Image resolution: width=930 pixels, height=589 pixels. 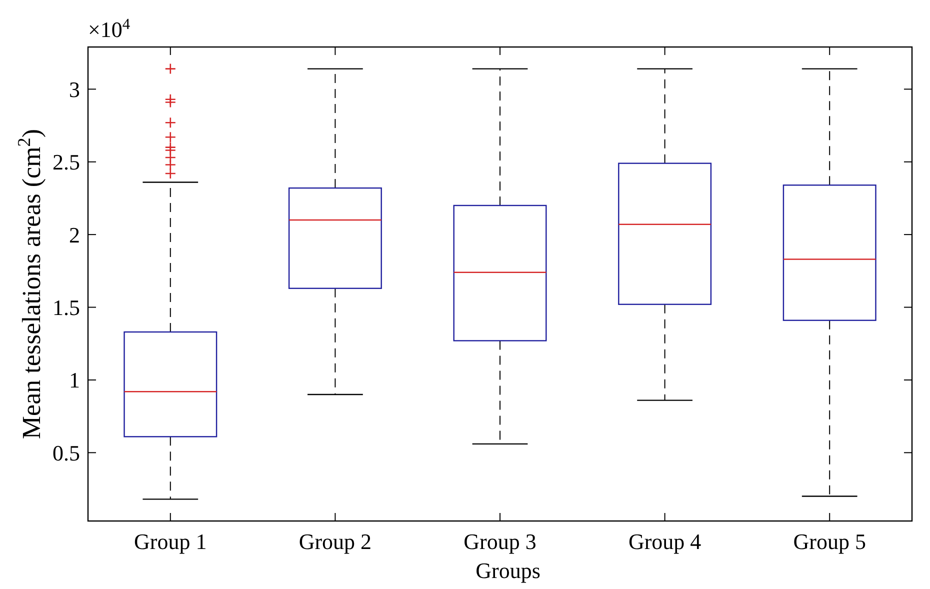 What do you see at coordinates (508, 570) in the screenshot?
I see `x-axis-title: Groups` at bounding box center [508, 570].